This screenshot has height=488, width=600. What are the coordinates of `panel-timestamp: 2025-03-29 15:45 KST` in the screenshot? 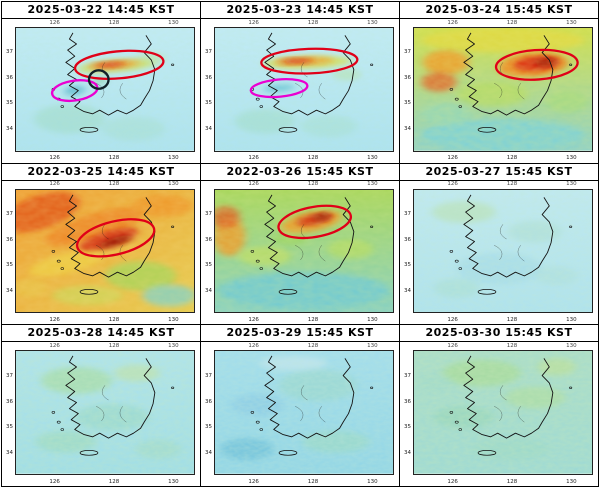 It's located at (300, 334).